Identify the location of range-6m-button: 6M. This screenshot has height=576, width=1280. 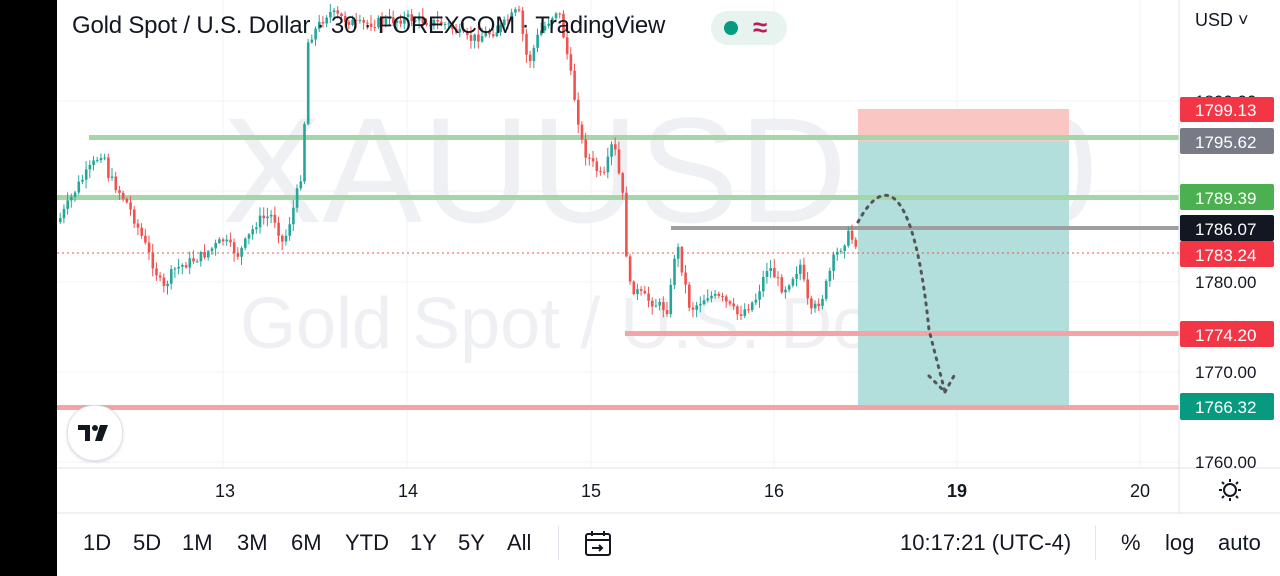
(306, 542).